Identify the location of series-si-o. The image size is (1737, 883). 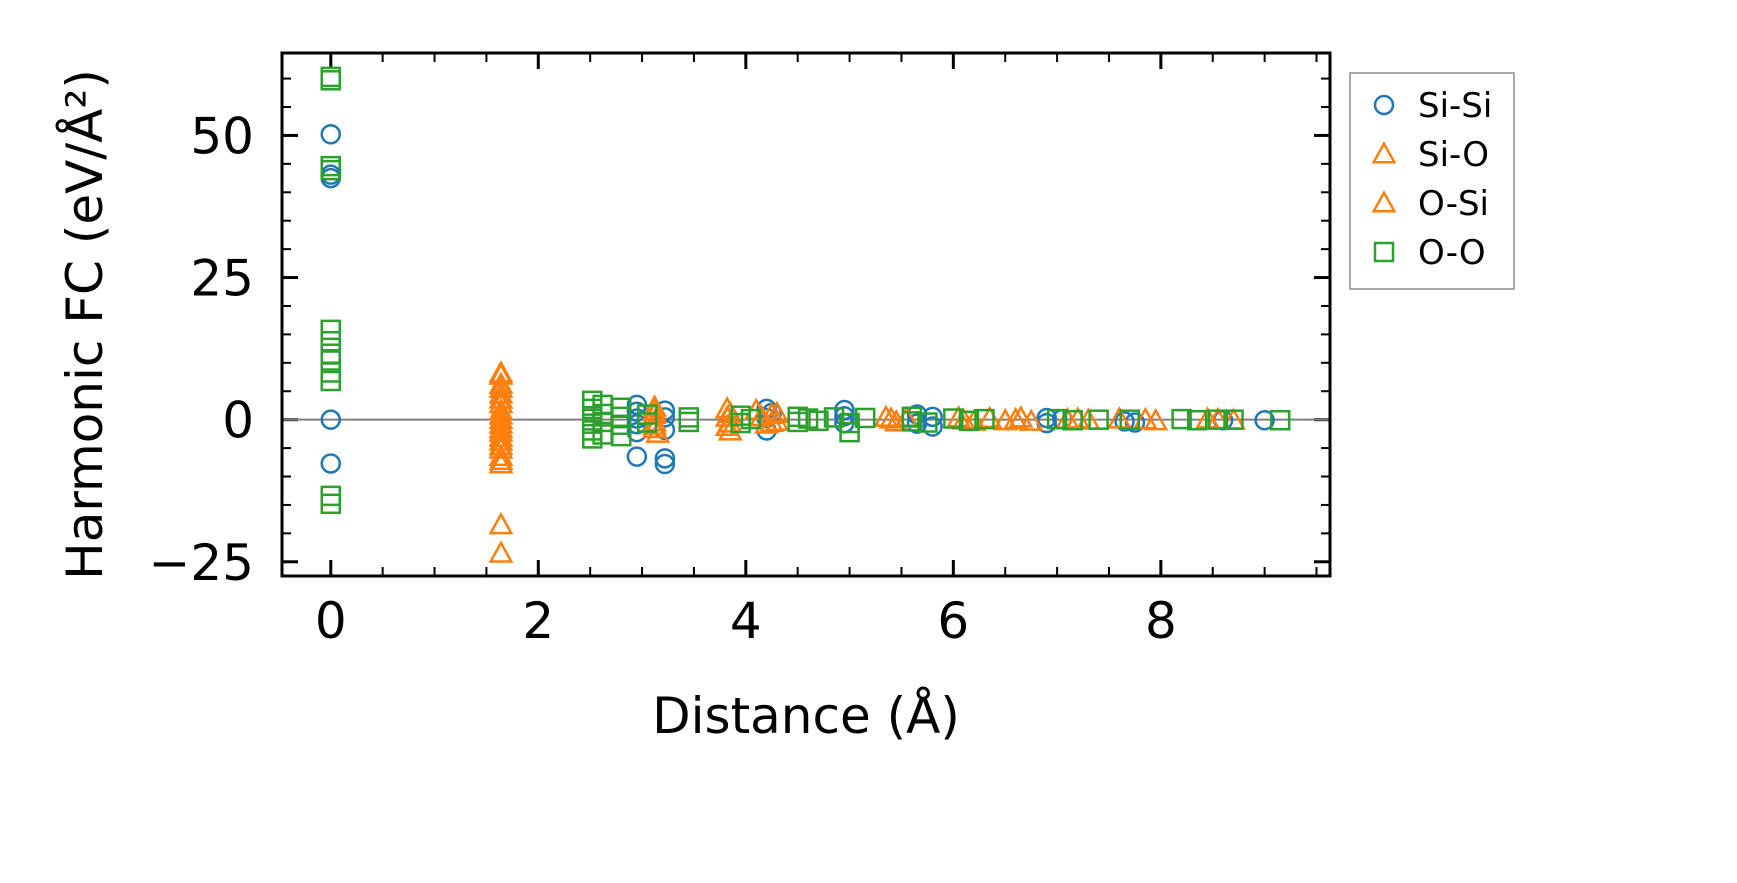
(867, 462).